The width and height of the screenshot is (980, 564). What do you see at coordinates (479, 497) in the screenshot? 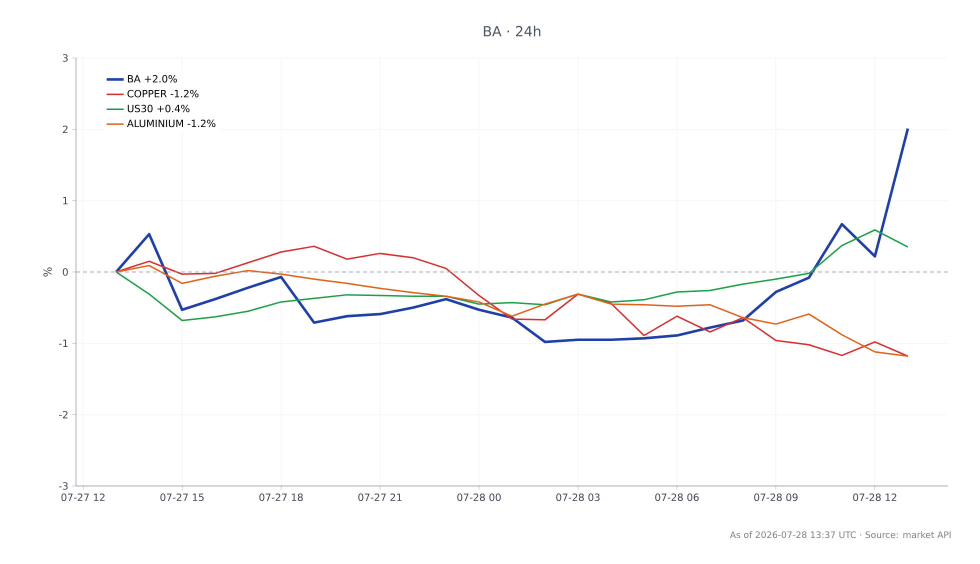
I see `x-tick-label: 07-28 00` at bounding box center [479, 497].